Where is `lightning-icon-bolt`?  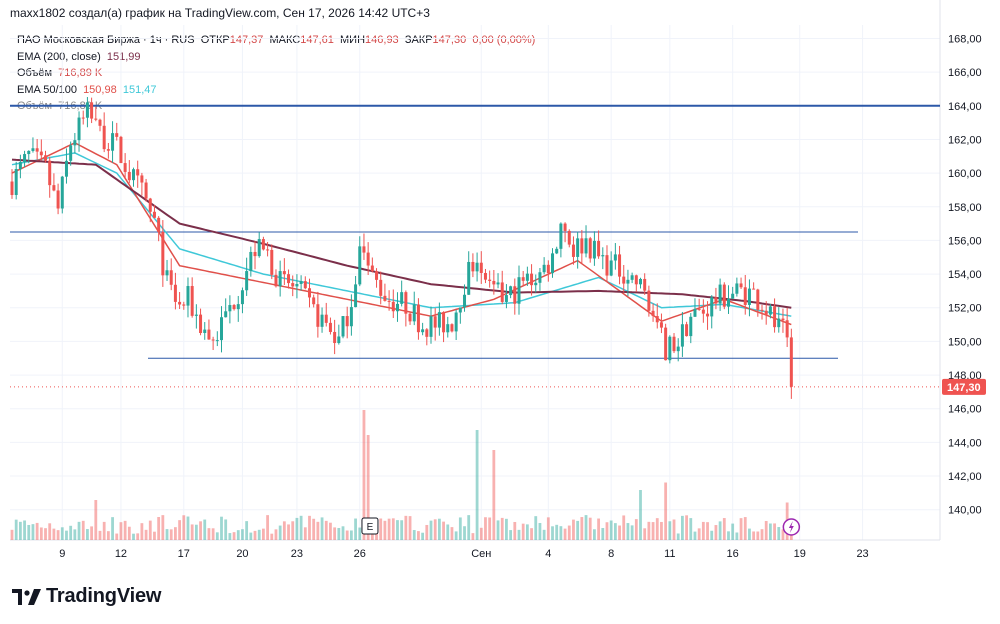 lightning-icon-bolt is located at coordinates (791, 527).